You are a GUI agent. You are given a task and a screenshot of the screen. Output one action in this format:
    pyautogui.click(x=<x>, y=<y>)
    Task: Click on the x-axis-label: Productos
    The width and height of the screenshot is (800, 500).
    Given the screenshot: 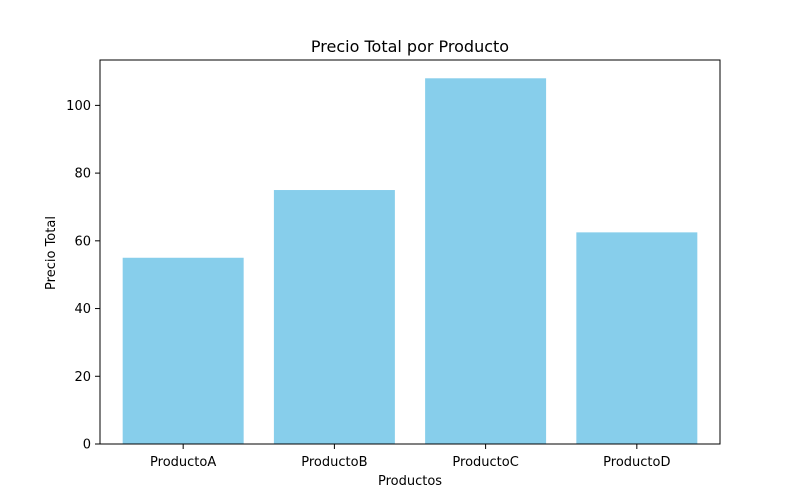 What is the action you would take?
    pyautogui.click(x=410, y=481)
    